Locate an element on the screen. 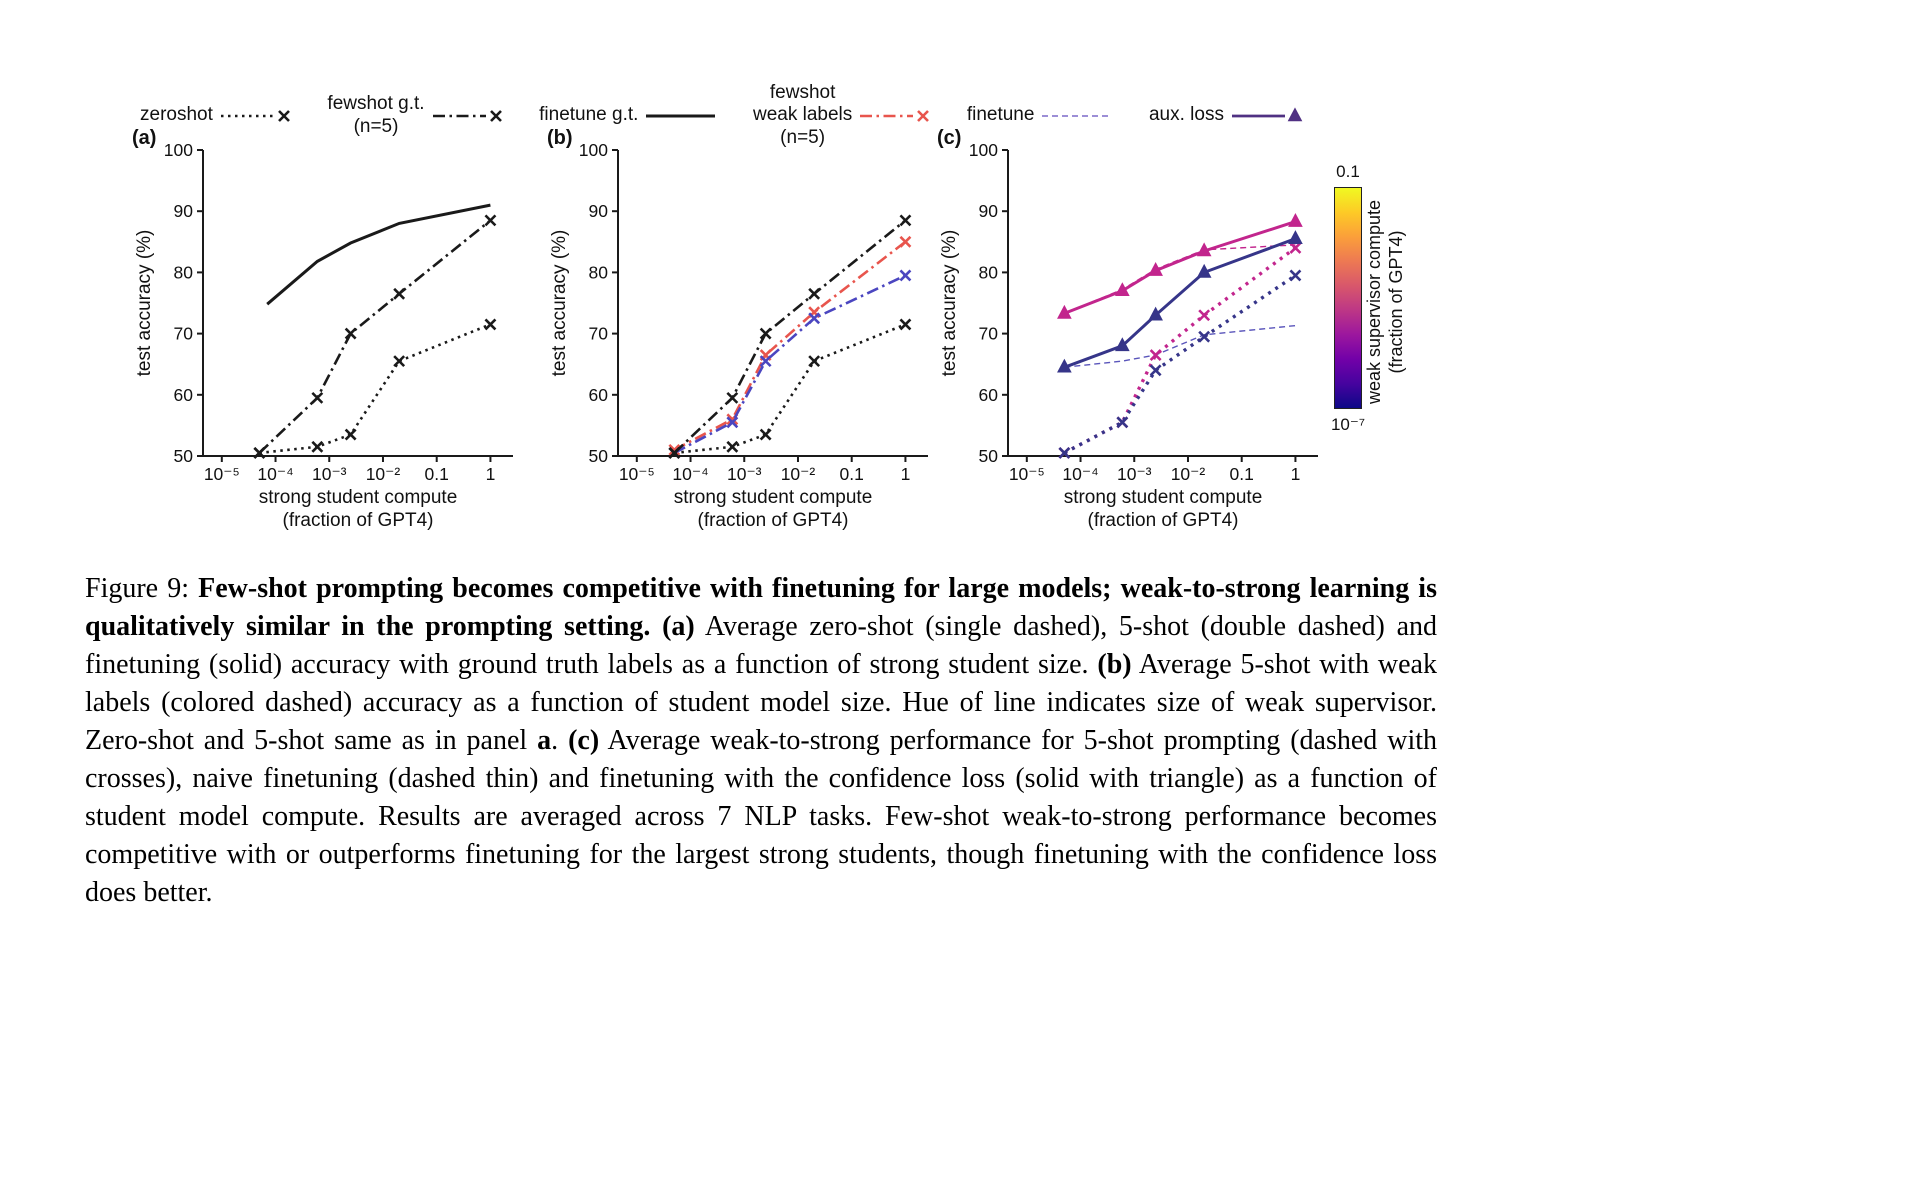 The image size is (1906, 1198). caption-segment: Figure 9: is located at coordinates (142, 588).